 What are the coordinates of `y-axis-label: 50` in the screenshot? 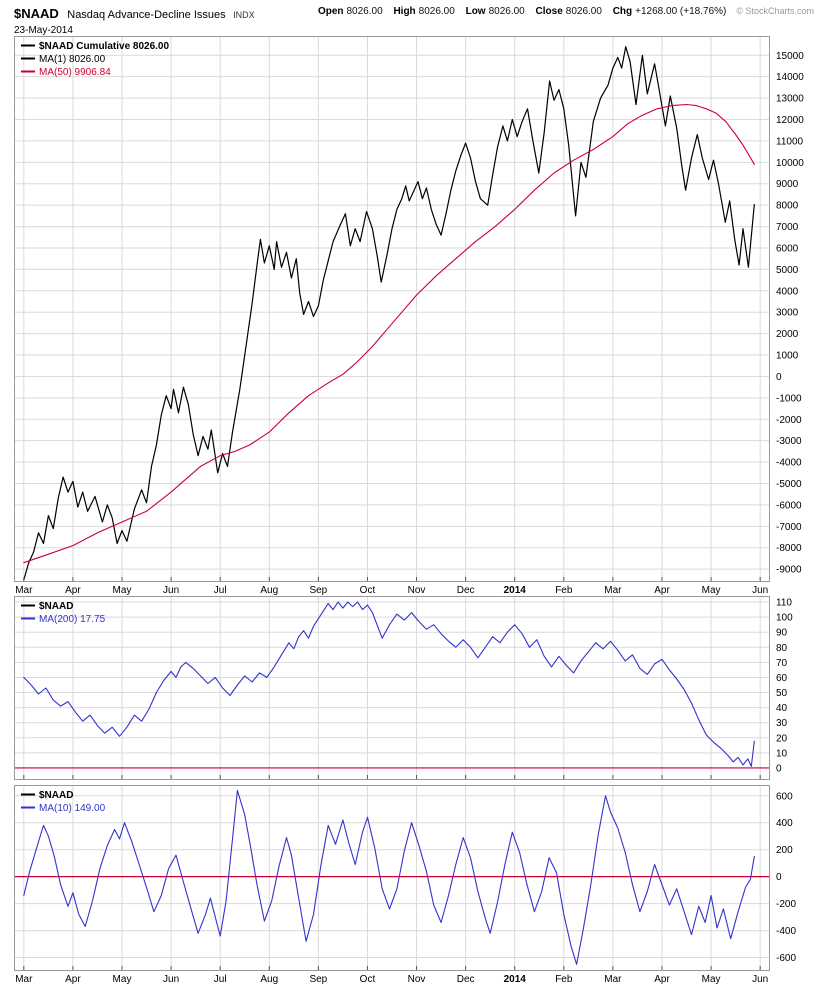 It's located at (782, 693).